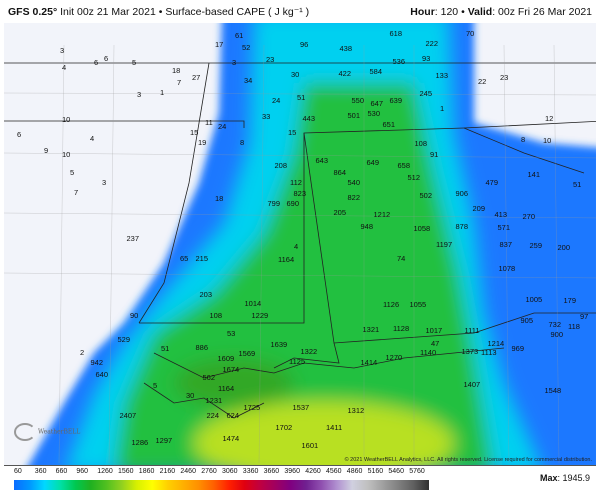 This screenshot has height=493, width=600. Describe the element at coordinates (252, 407) in the screenshot. I see `cape-value-label: 1725` at that location.